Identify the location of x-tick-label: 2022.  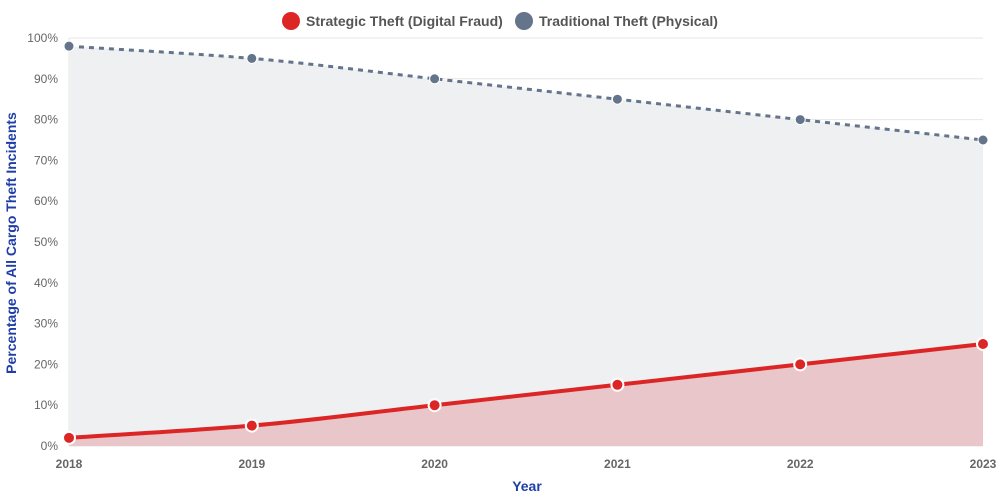
(800, 464).